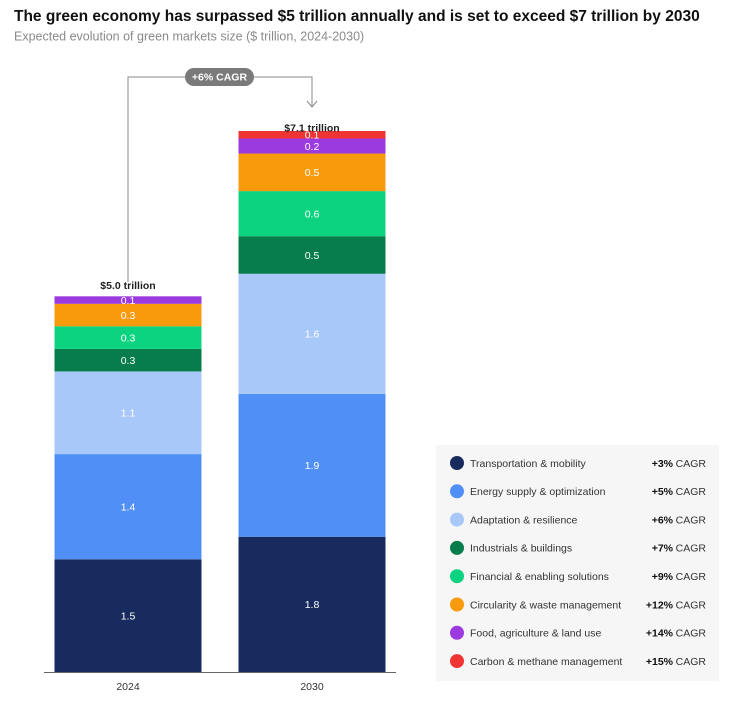  What do you see at coordinates (663, 520) in the screenshot?
I see `legend-cagr: +6%` at bounding box center [663, 520].